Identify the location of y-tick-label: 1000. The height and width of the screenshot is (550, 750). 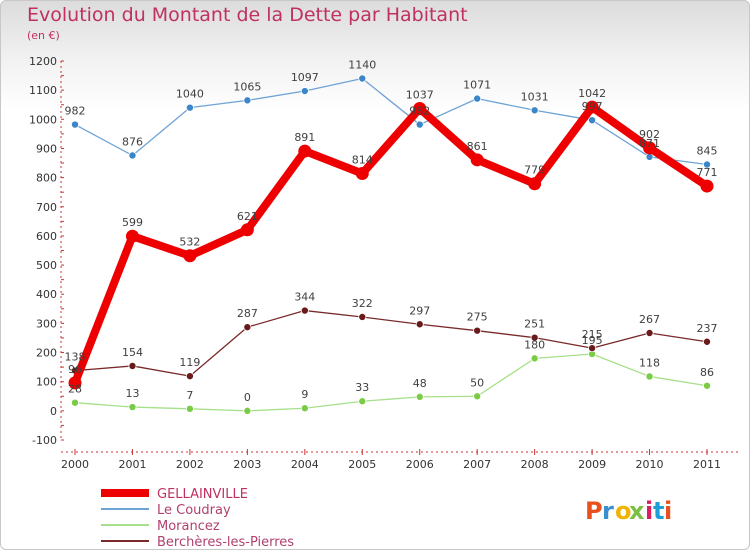
(43, 119).